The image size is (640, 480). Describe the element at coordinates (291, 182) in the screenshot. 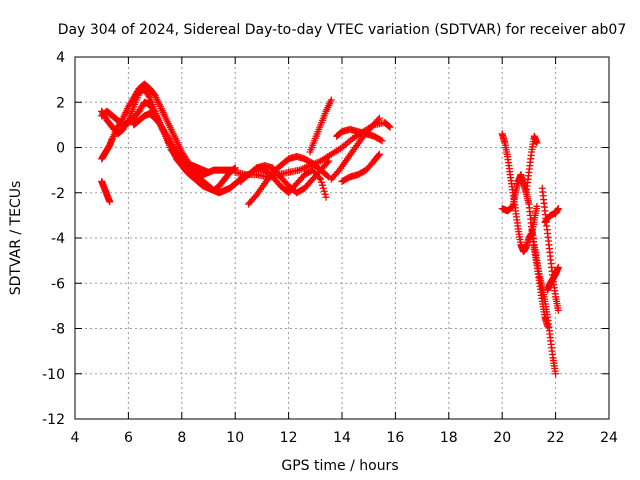

I see `series-arc-i` at that location.